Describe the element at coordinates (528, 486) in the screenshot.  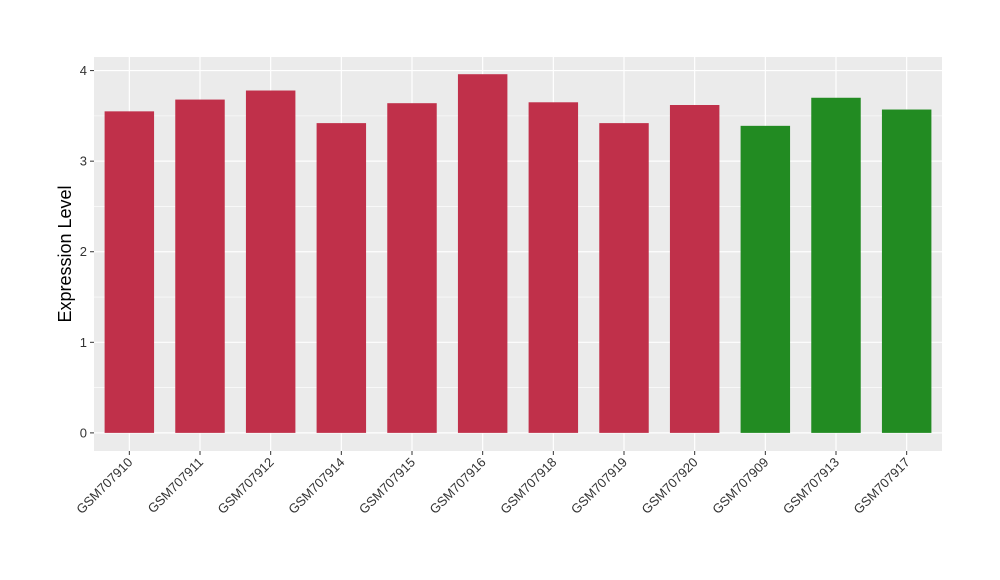
I see `x-tick-label: GSM707918` at that location.